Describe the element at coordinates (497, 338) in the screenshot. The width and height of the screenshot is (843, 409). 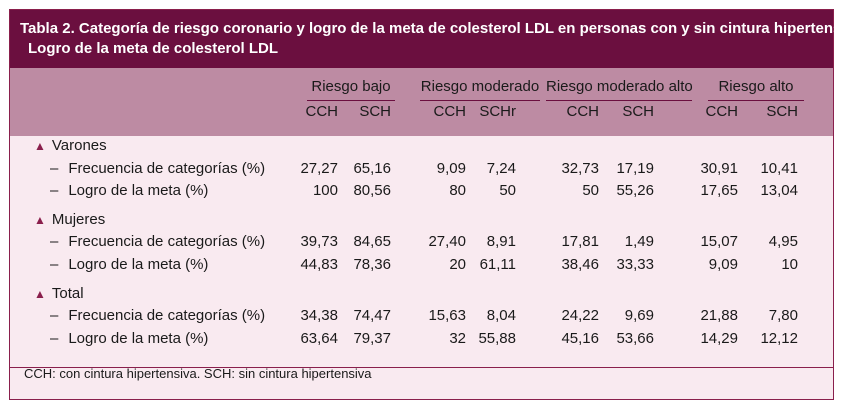
I see `cell: 55,88` at that location.